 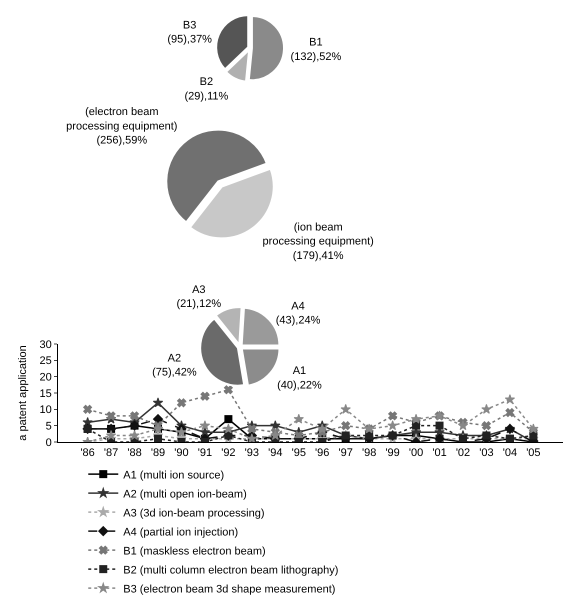 What do you see at coordinates (322, 453) in the screenshot?
I see `x-tick-label: '96` at bounding box center [322, 453].